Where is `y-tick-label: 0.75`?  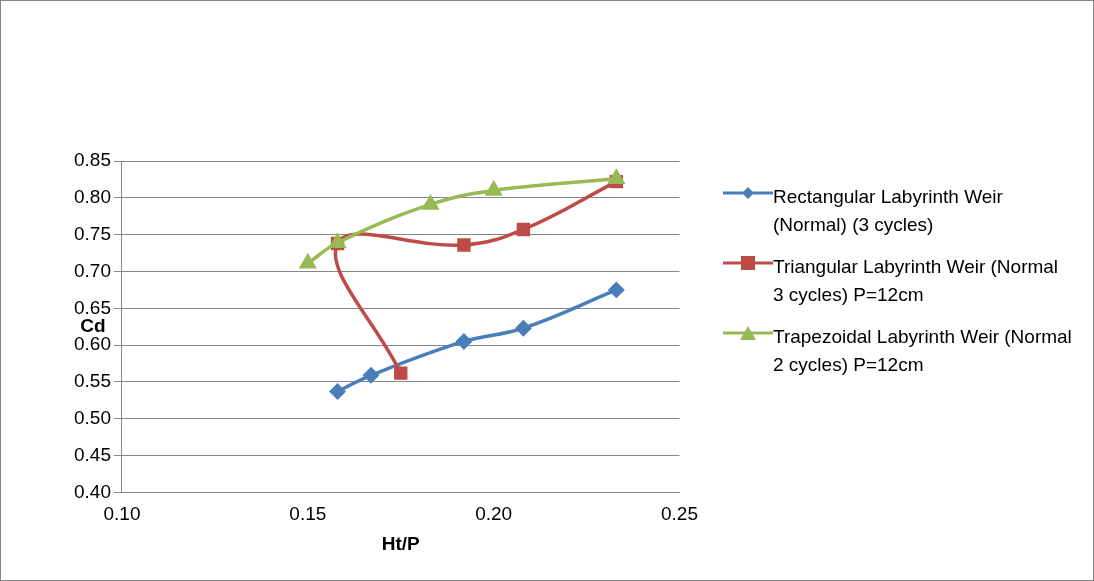 y-tick-label: 0.75 is located at coordinates (92, 233).